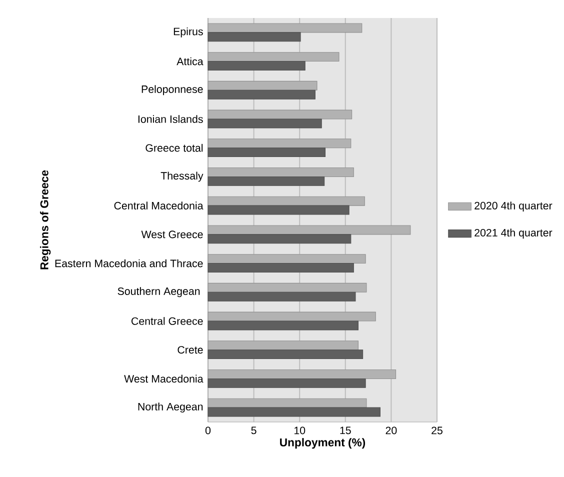 The height and width of the screenshot is (477, 564). Describe the element at coordinates (170, 407) in the screenshot. I see `y-tick-label: North Aegean` at that location.